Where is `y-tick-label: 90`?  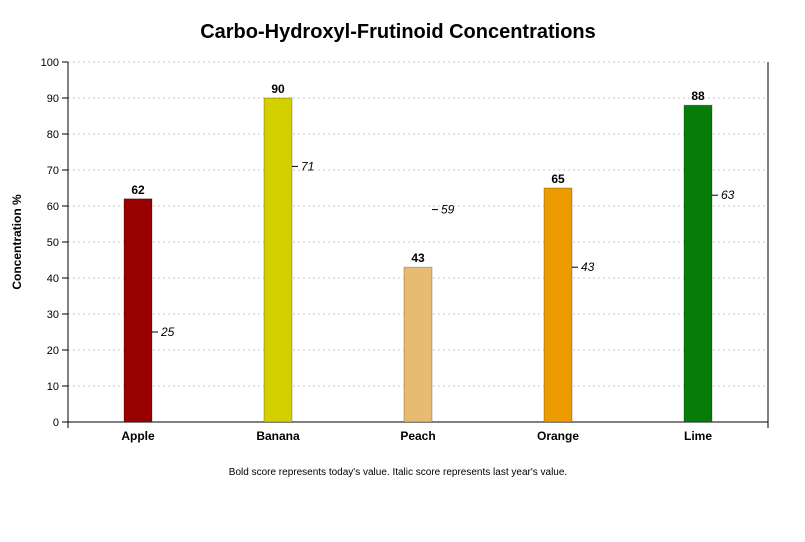
y-tick-label: 90 is located at coordinates (53, 99).